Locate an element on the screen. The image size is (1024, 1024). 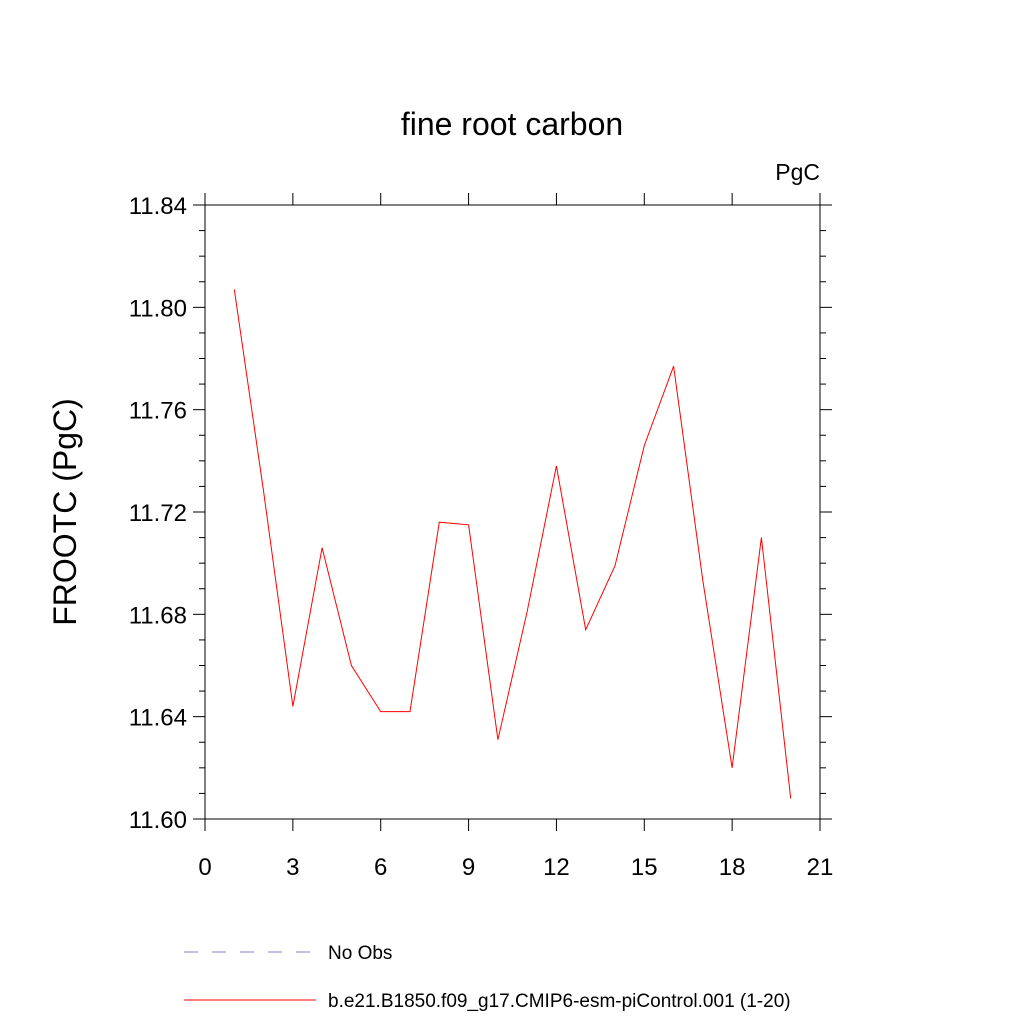
chart-title: fine root carbon is located at coordinates (512, 124).